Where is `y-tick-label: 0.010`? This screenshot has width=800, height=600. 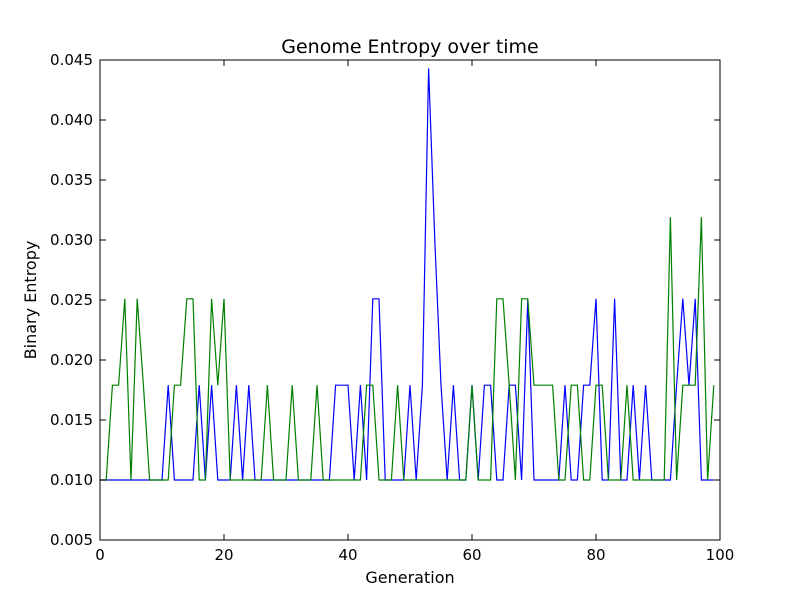 y-tick-label: 0.010 is located at coordinates (71, 480).